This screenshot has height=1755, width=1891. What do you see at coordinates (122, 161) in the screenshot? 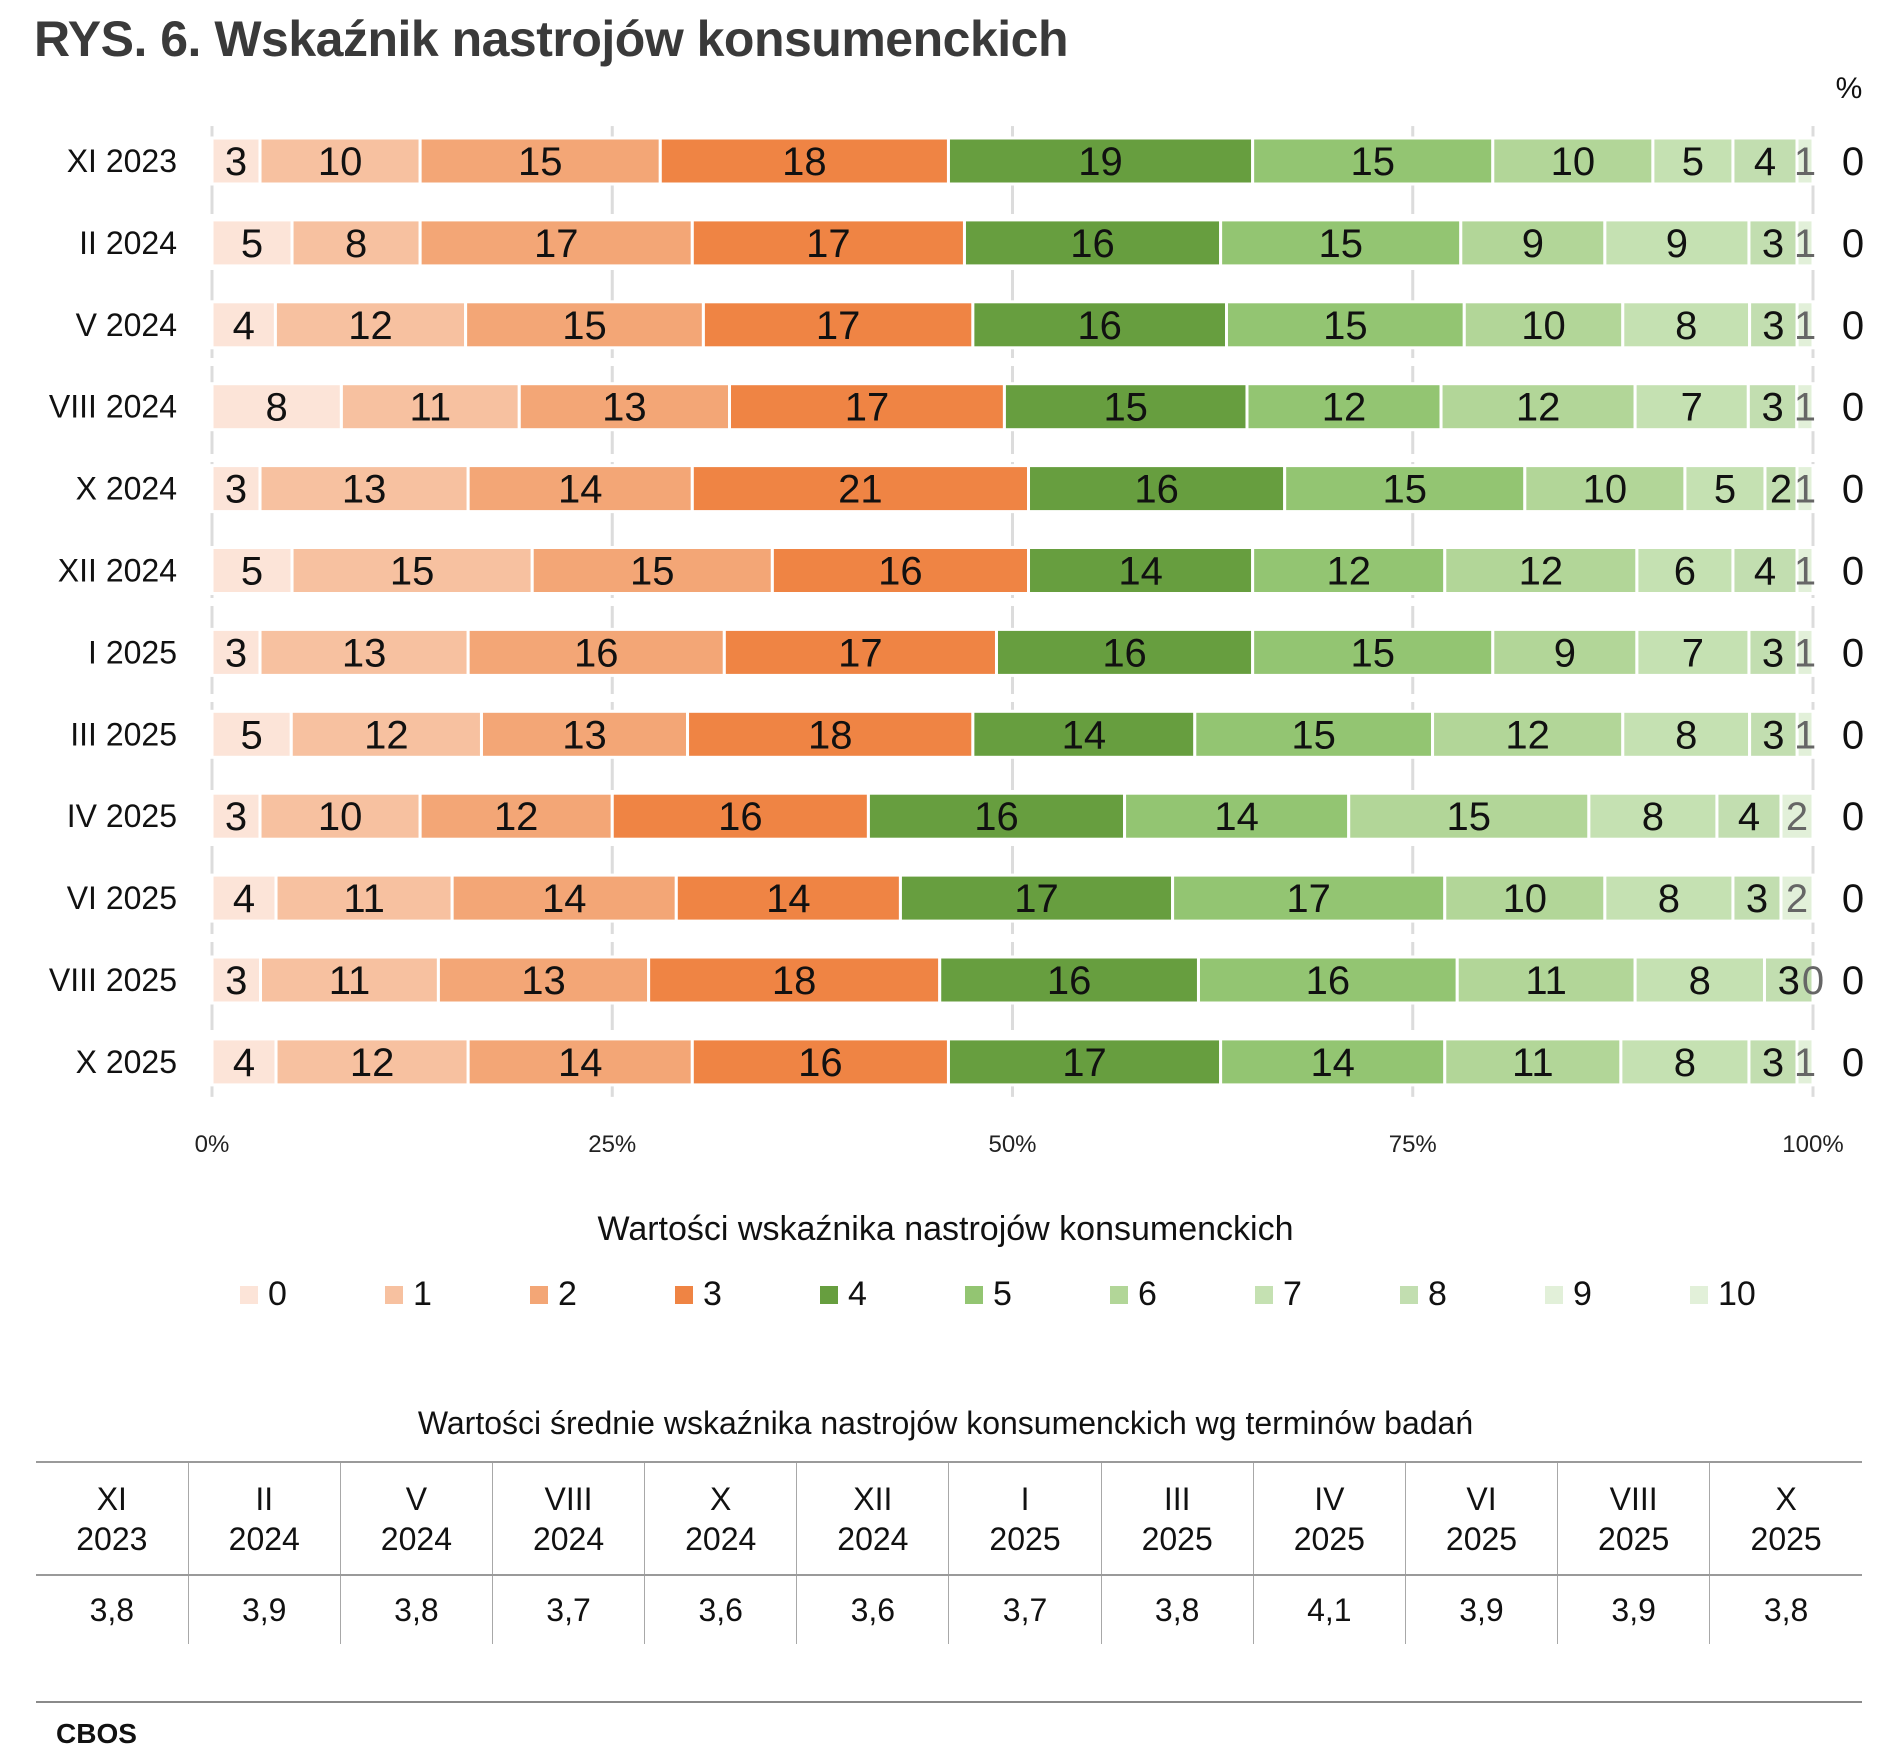
I see `category-label: XI 2023` at bounding box center [122, 161].